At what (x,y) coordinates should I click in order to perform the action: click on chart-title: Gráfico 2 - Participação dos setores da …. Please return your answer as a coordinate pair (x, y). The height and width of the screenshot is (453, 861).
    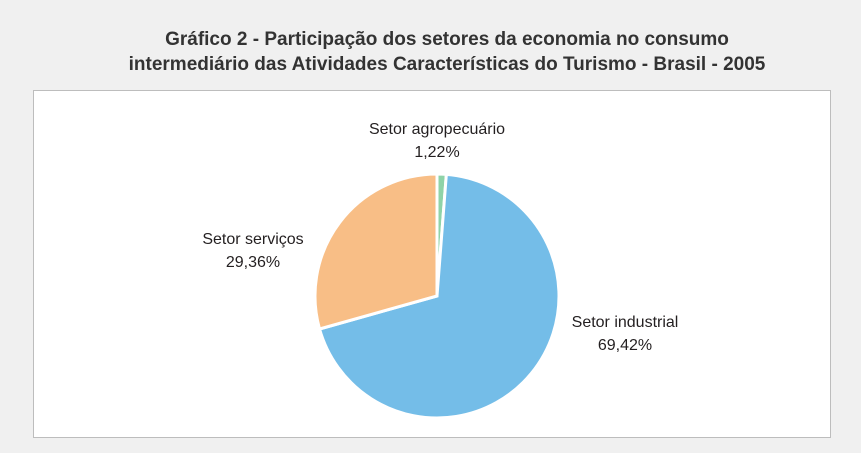
    Looking at the image, I should click on (447, 39).